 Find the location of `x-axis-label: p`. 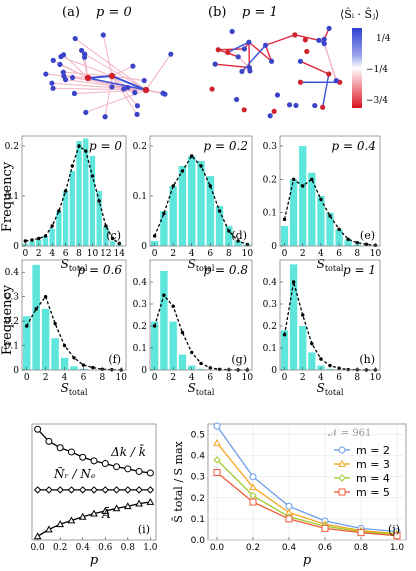

x-axis-label: p is located at coordinates (307, 560).